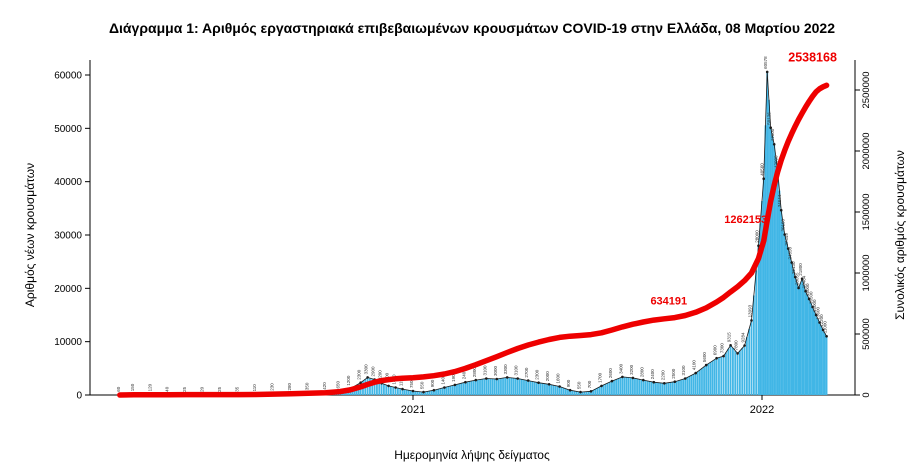  Describe the element at coordinates (68, 342) in the screenshot. I see `left-tick-label: 10000` at that location.